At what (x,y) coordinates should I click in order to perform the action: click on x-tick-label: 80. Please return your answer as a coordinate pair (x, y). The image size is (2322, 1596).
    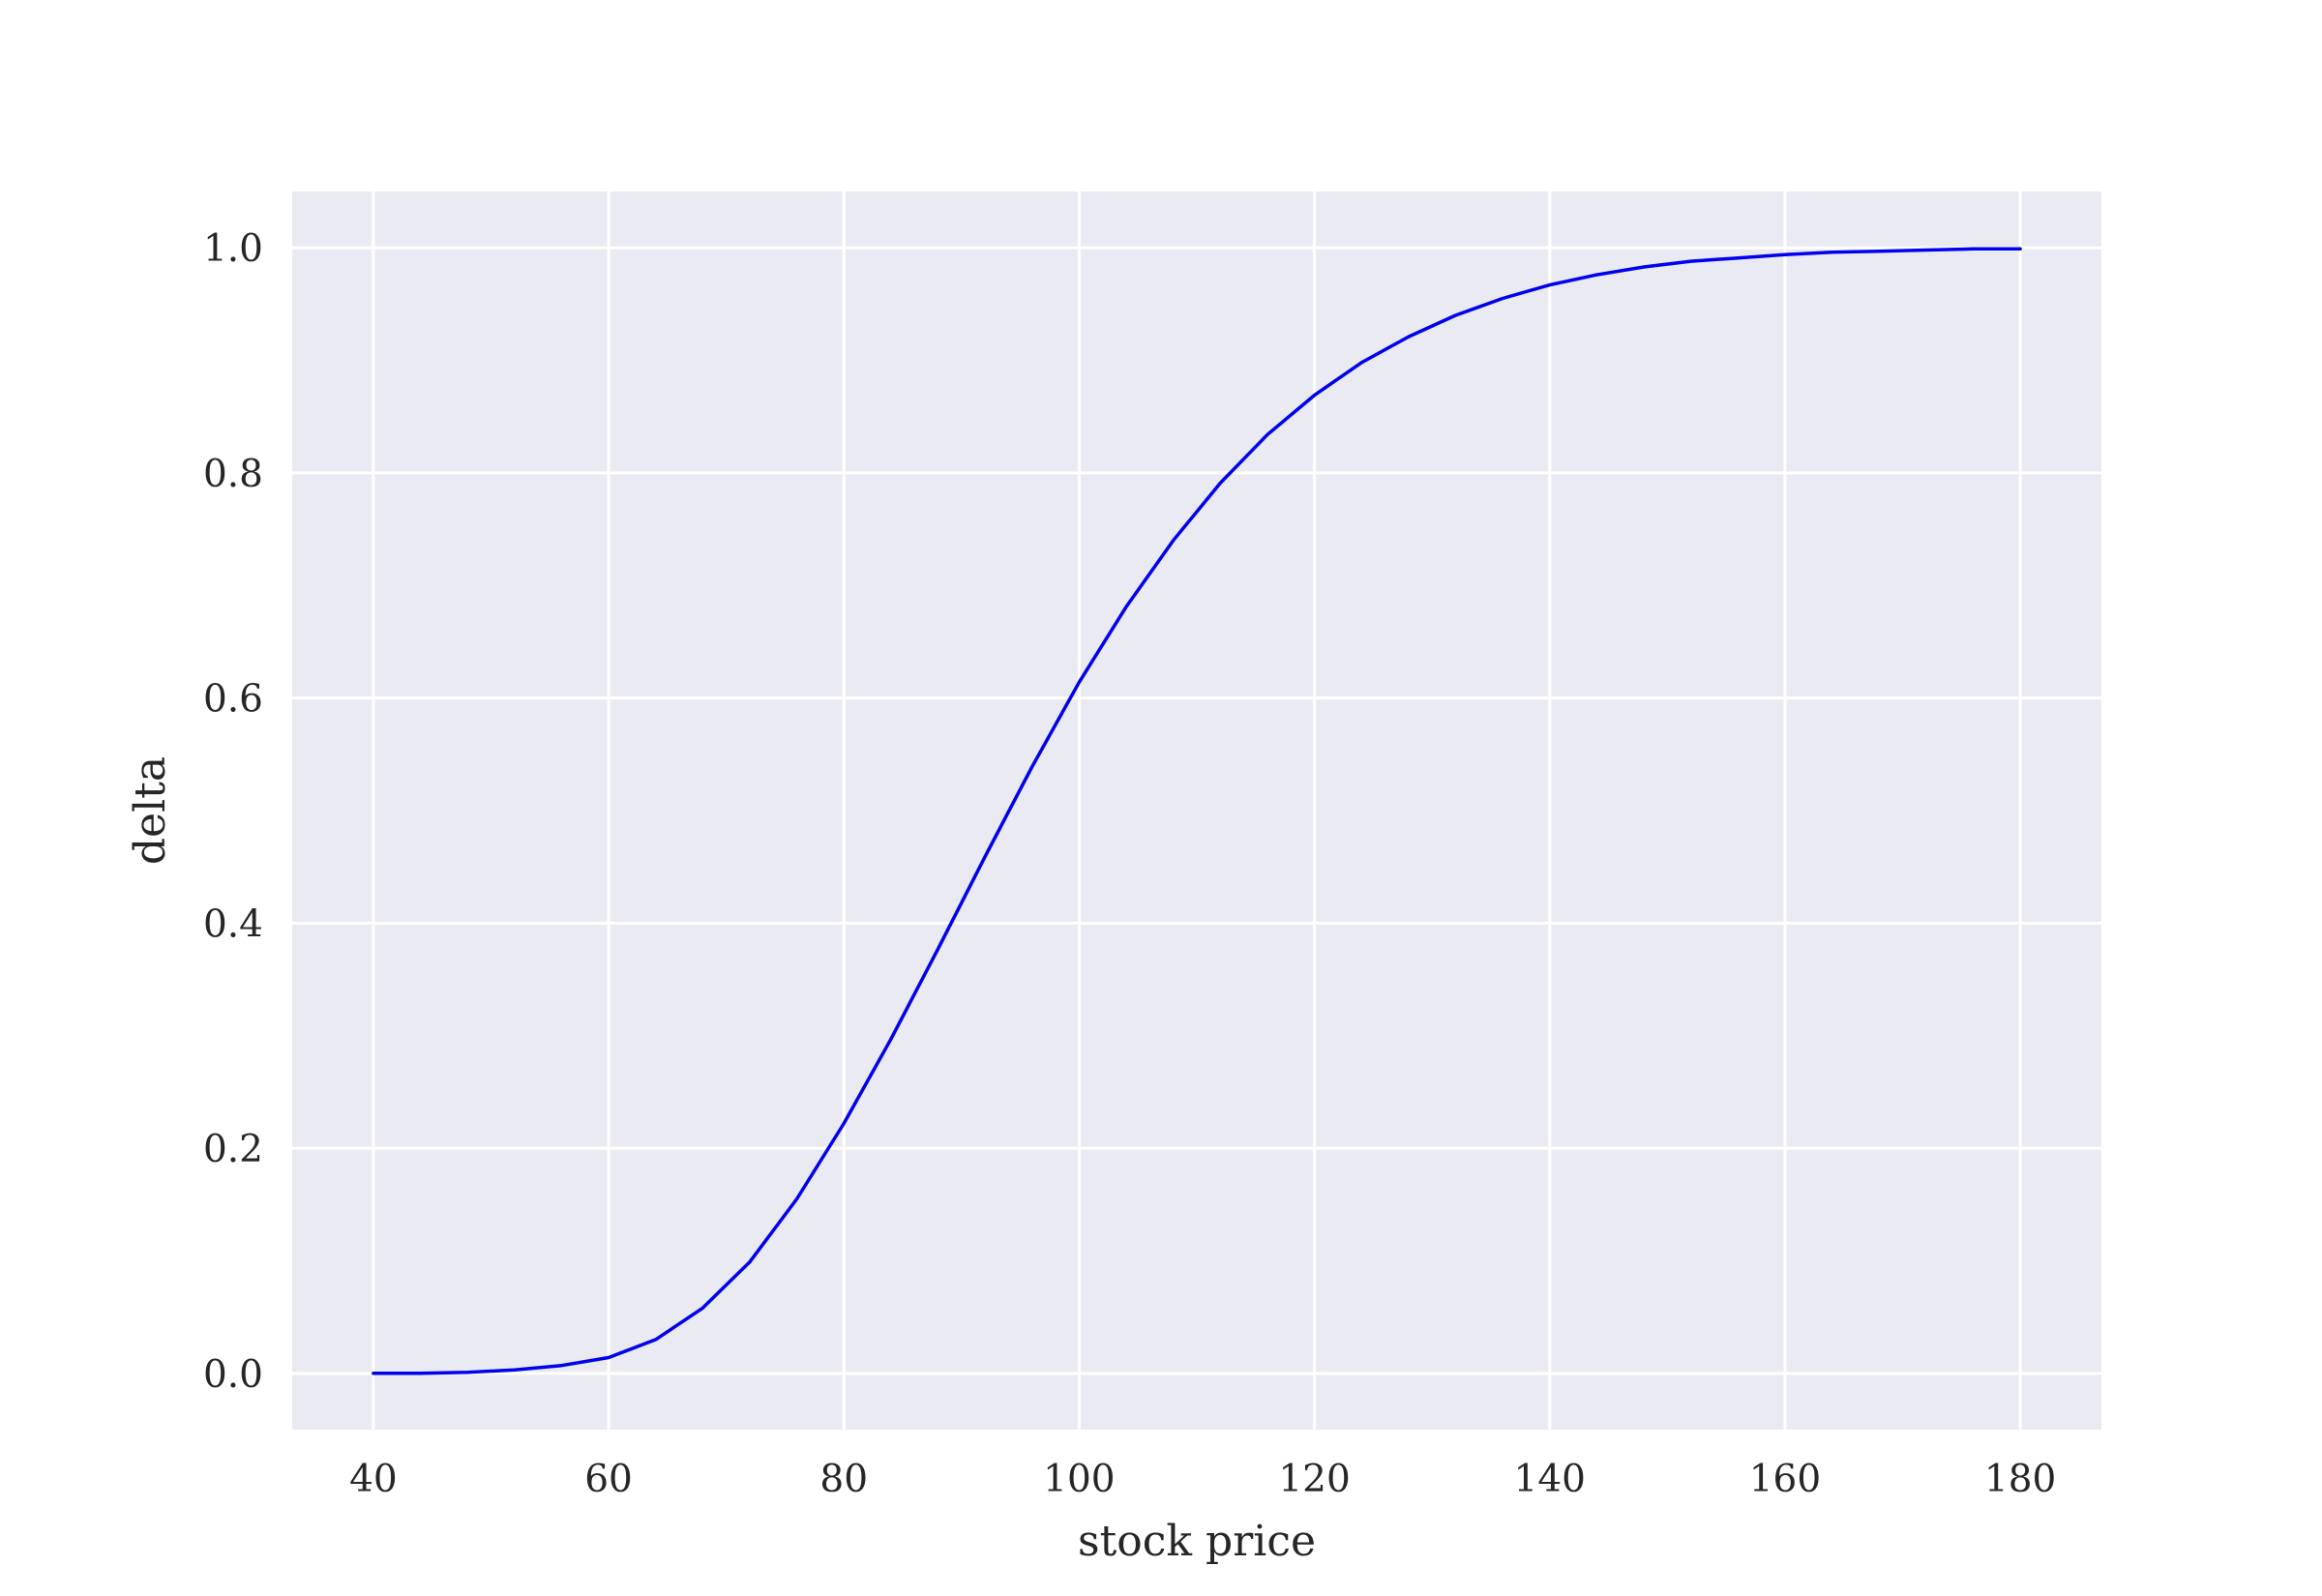
    Looking at the image, I should click on (843, 1479).